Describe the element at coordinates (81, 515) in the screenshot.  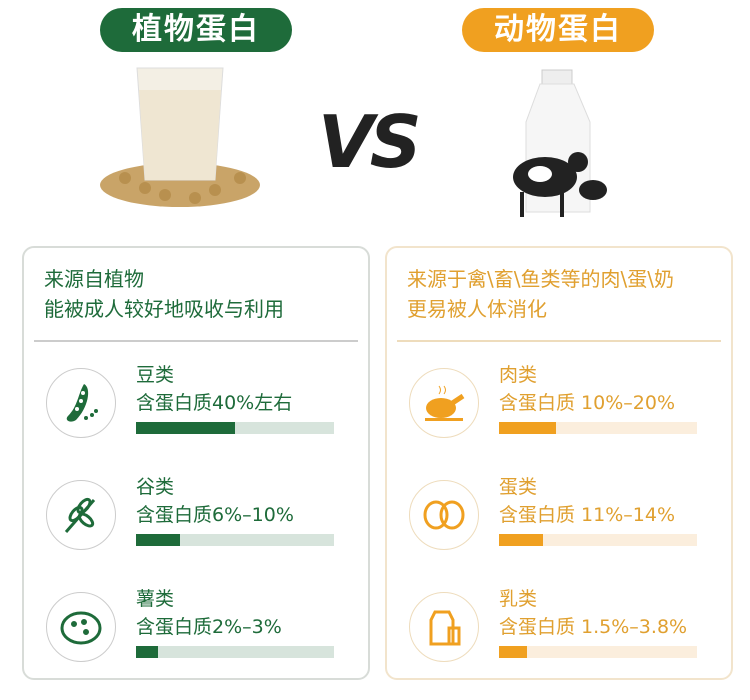
I see `wheat-icon` at that location.